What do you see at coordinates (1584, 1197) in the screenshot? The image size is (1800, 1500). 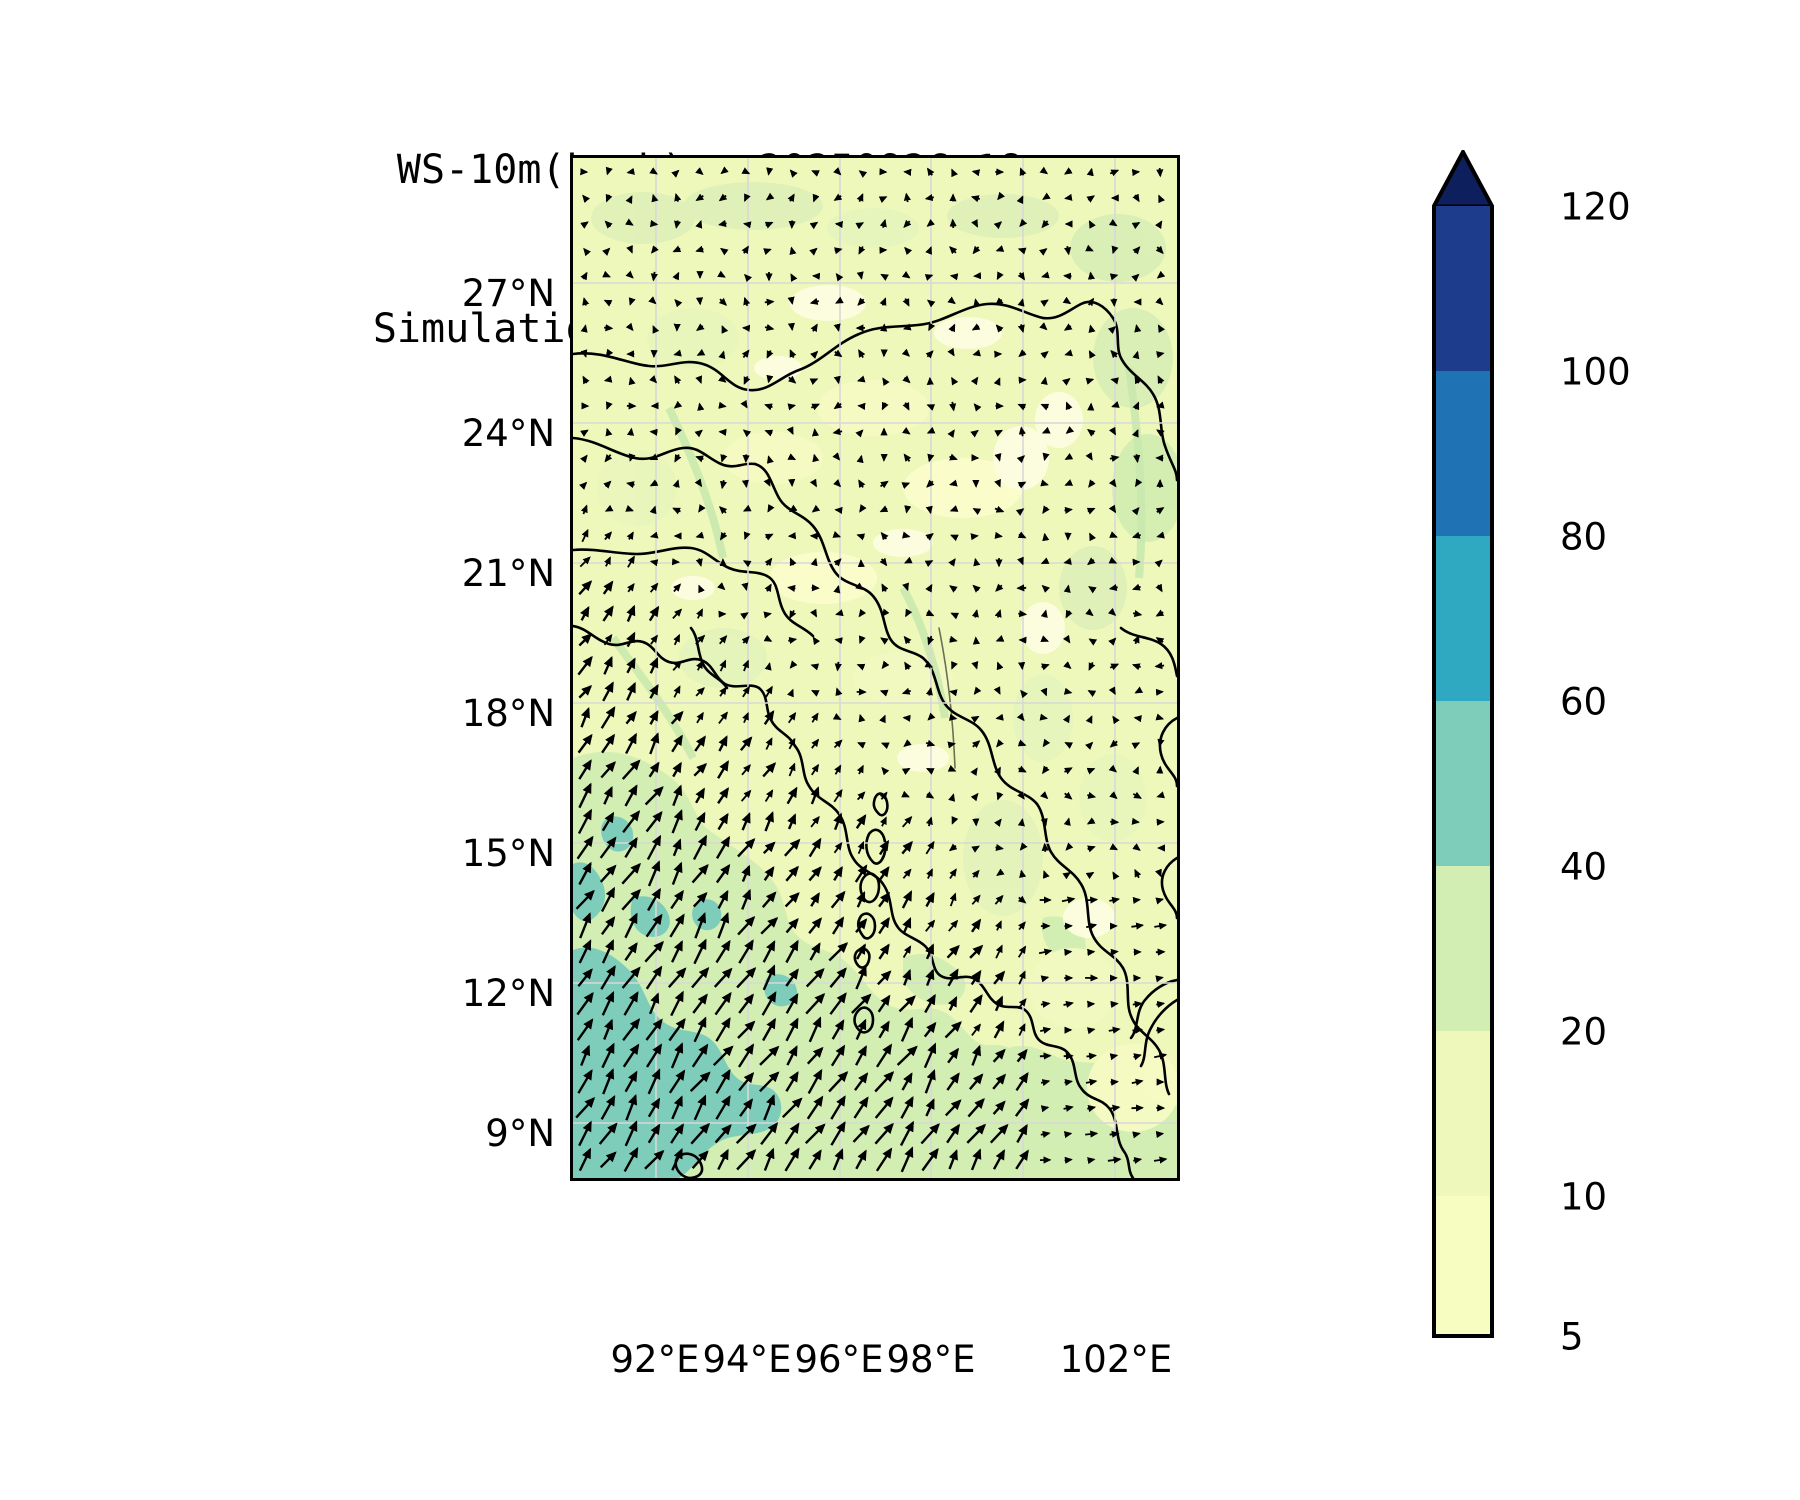 I see `colorbar-label-10: 10` at bounding box center [1584, 1197].